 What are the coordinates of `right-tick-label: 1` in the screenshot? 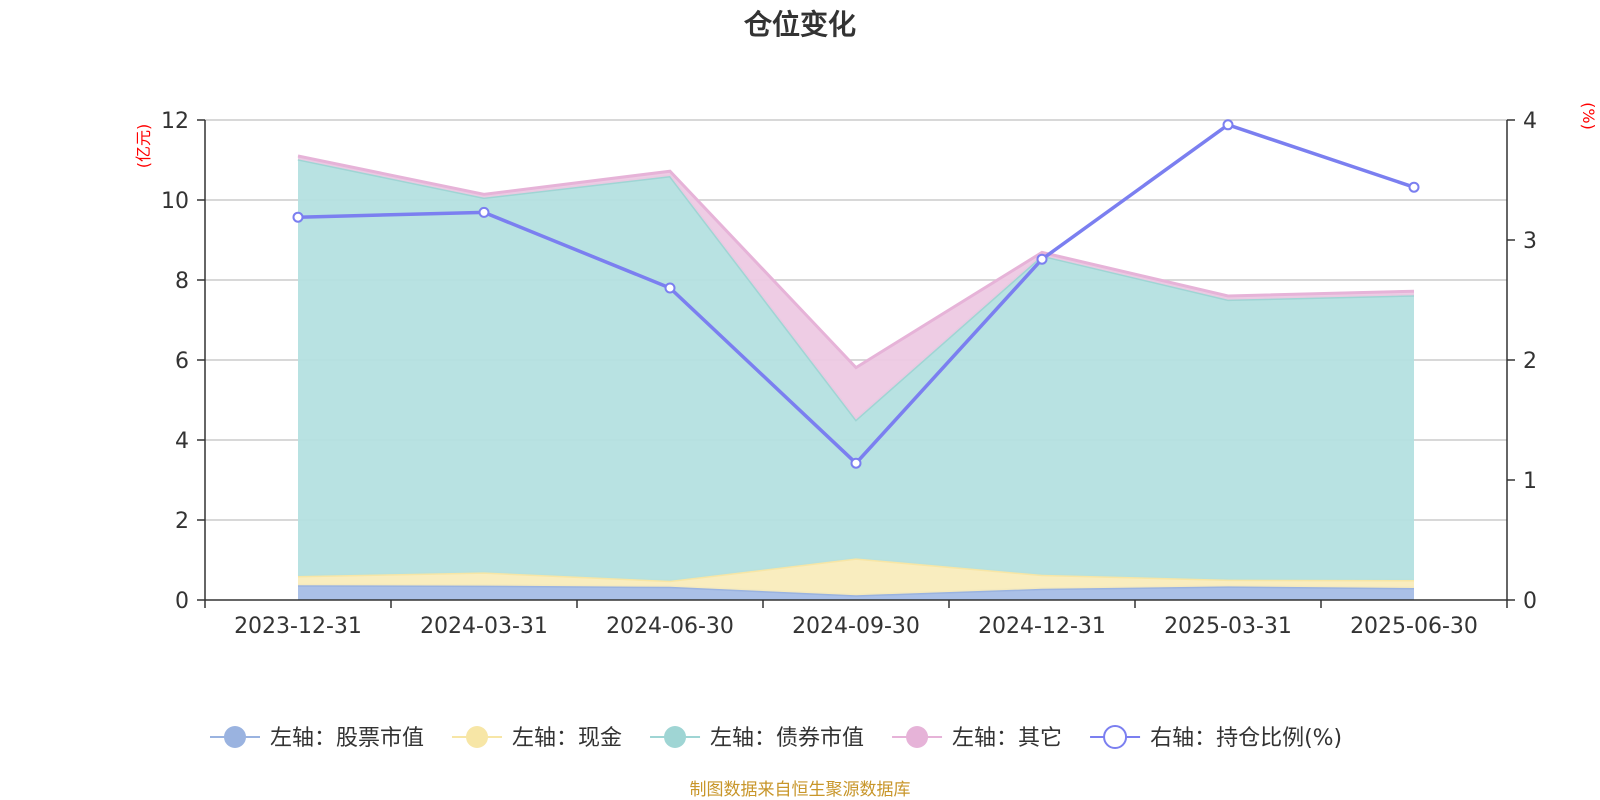 It's located at (1530, 481).